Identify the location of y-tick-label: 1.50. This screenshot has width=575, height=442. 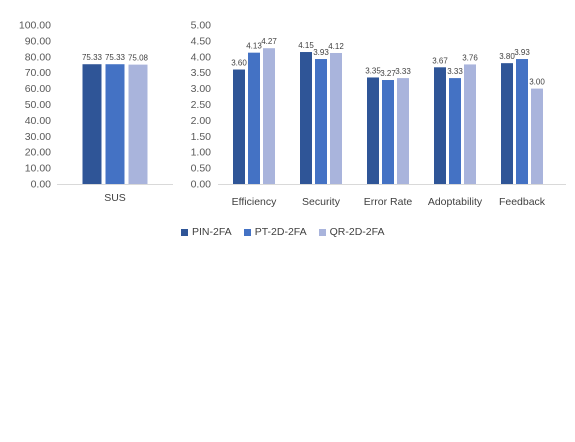
(201, 137).